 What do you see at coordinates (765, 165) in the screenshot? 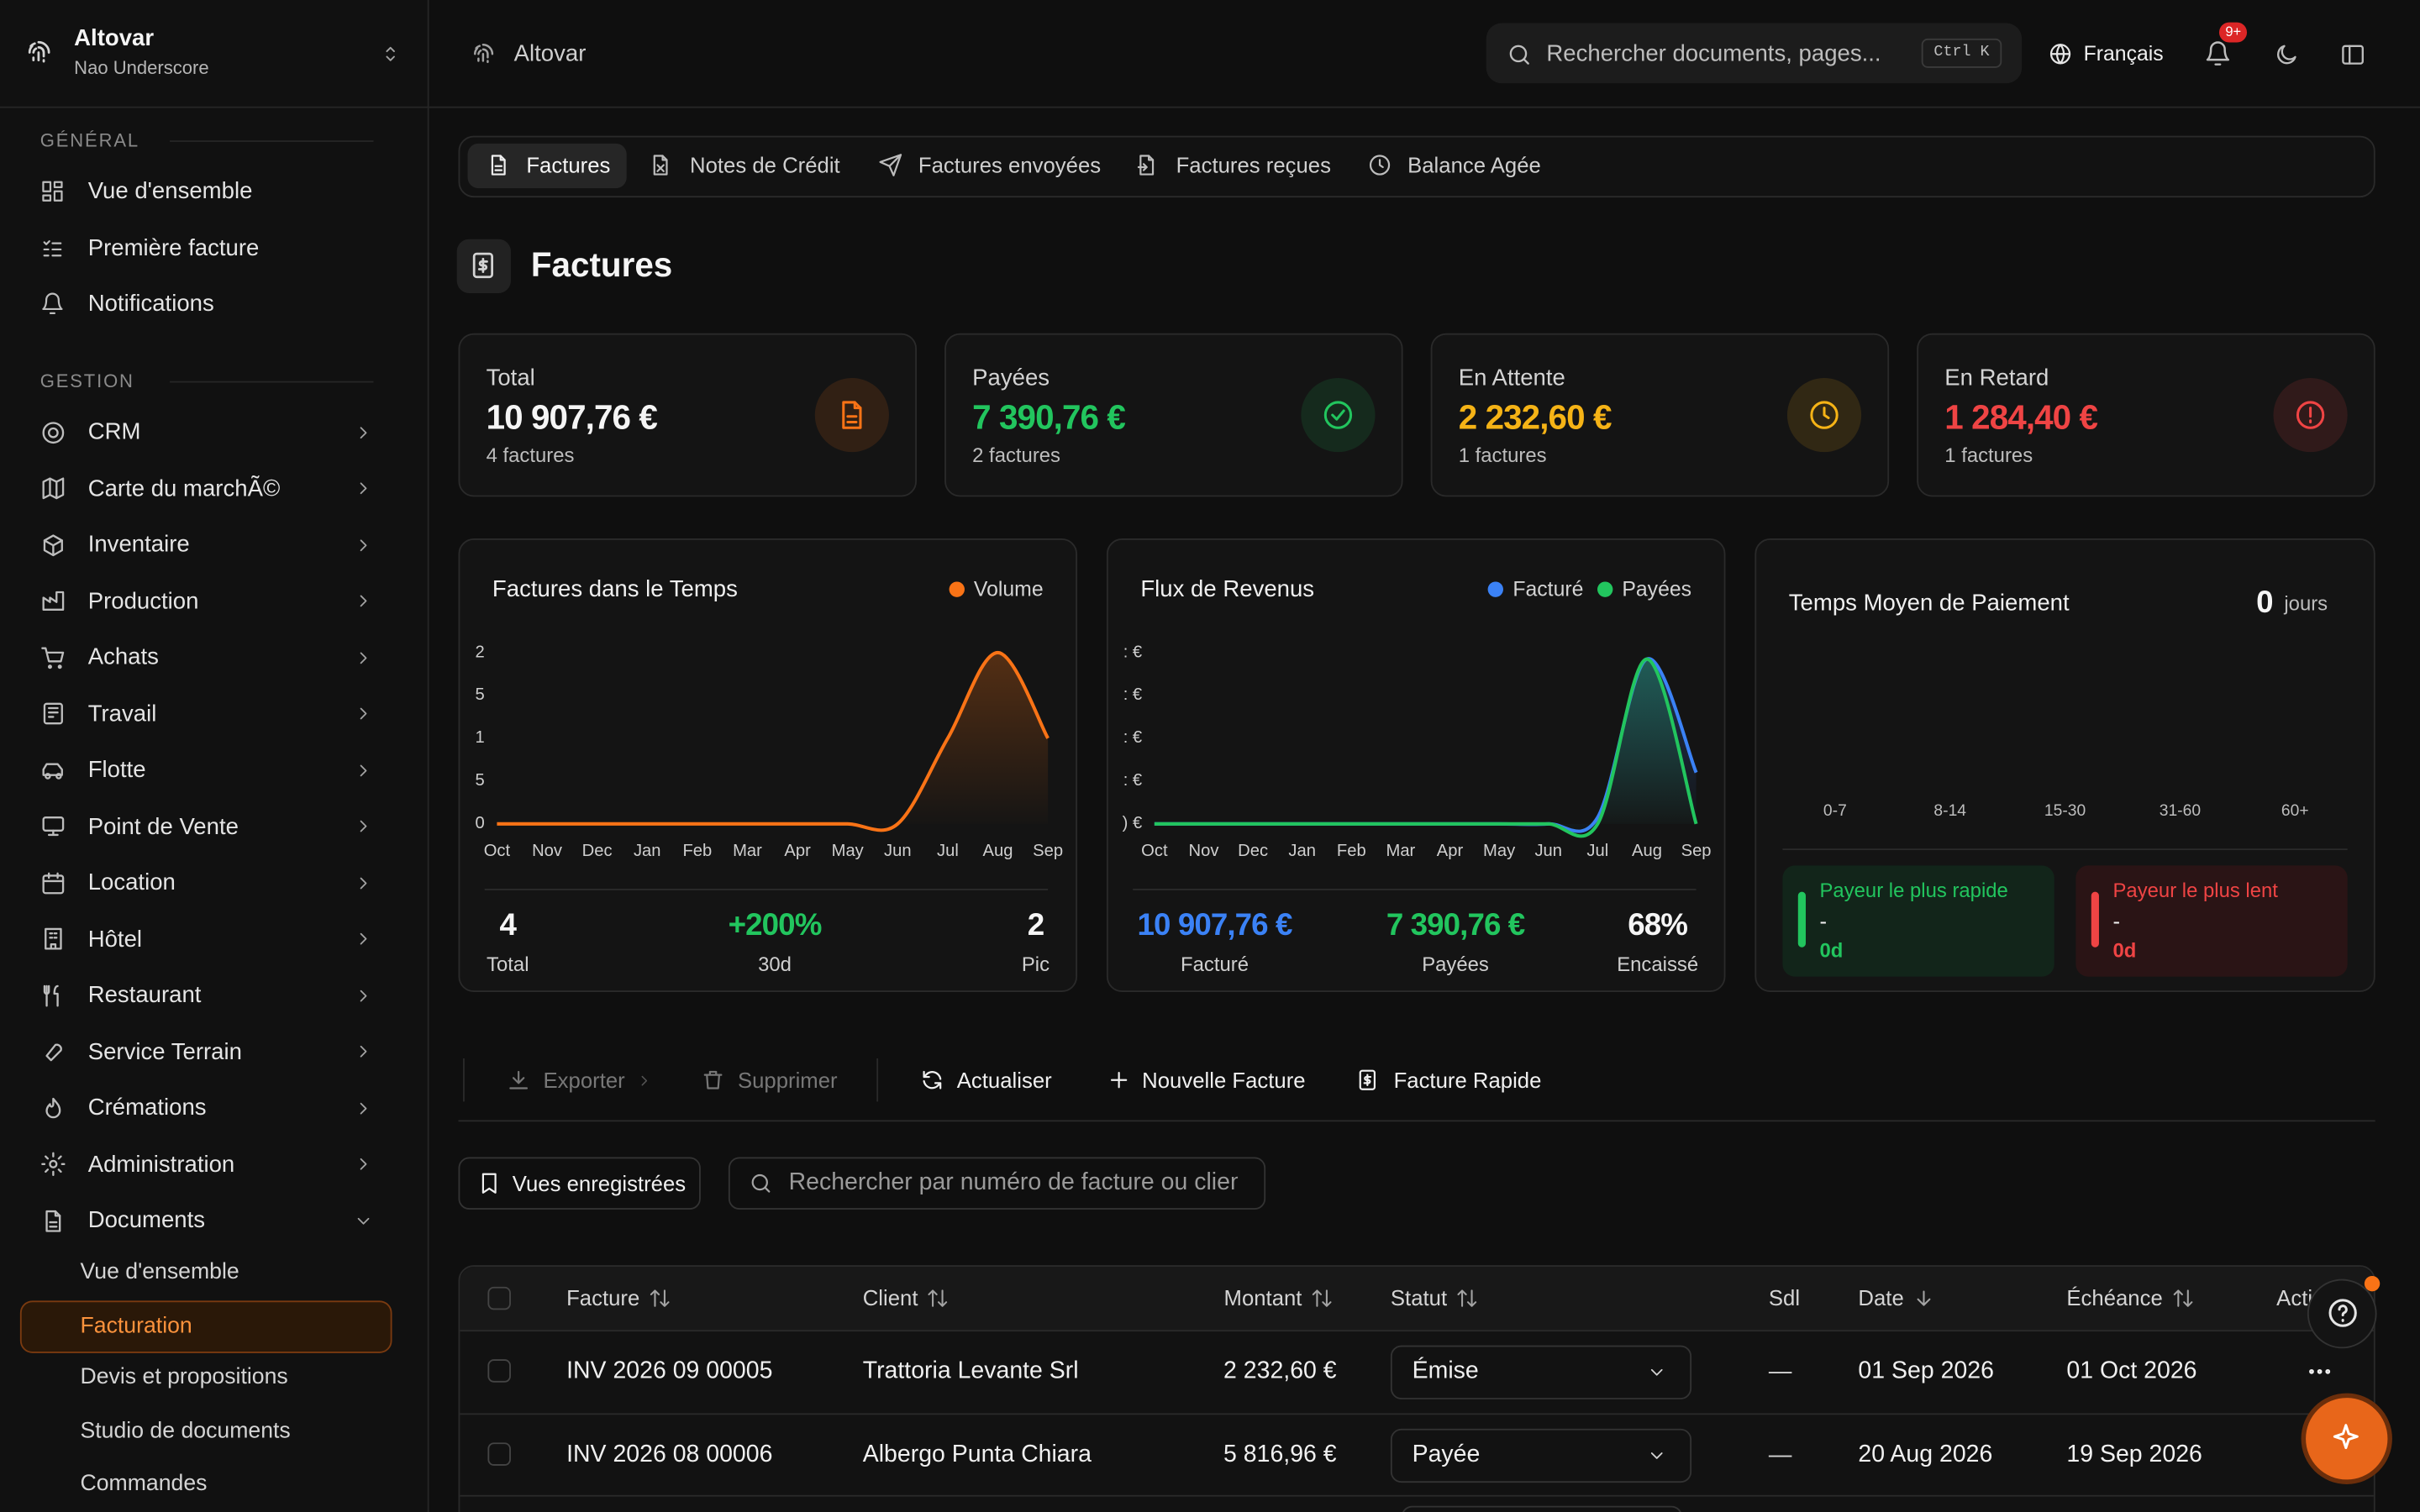
I see `tab: Notes de Crédit` at bounding box center [765, 165].